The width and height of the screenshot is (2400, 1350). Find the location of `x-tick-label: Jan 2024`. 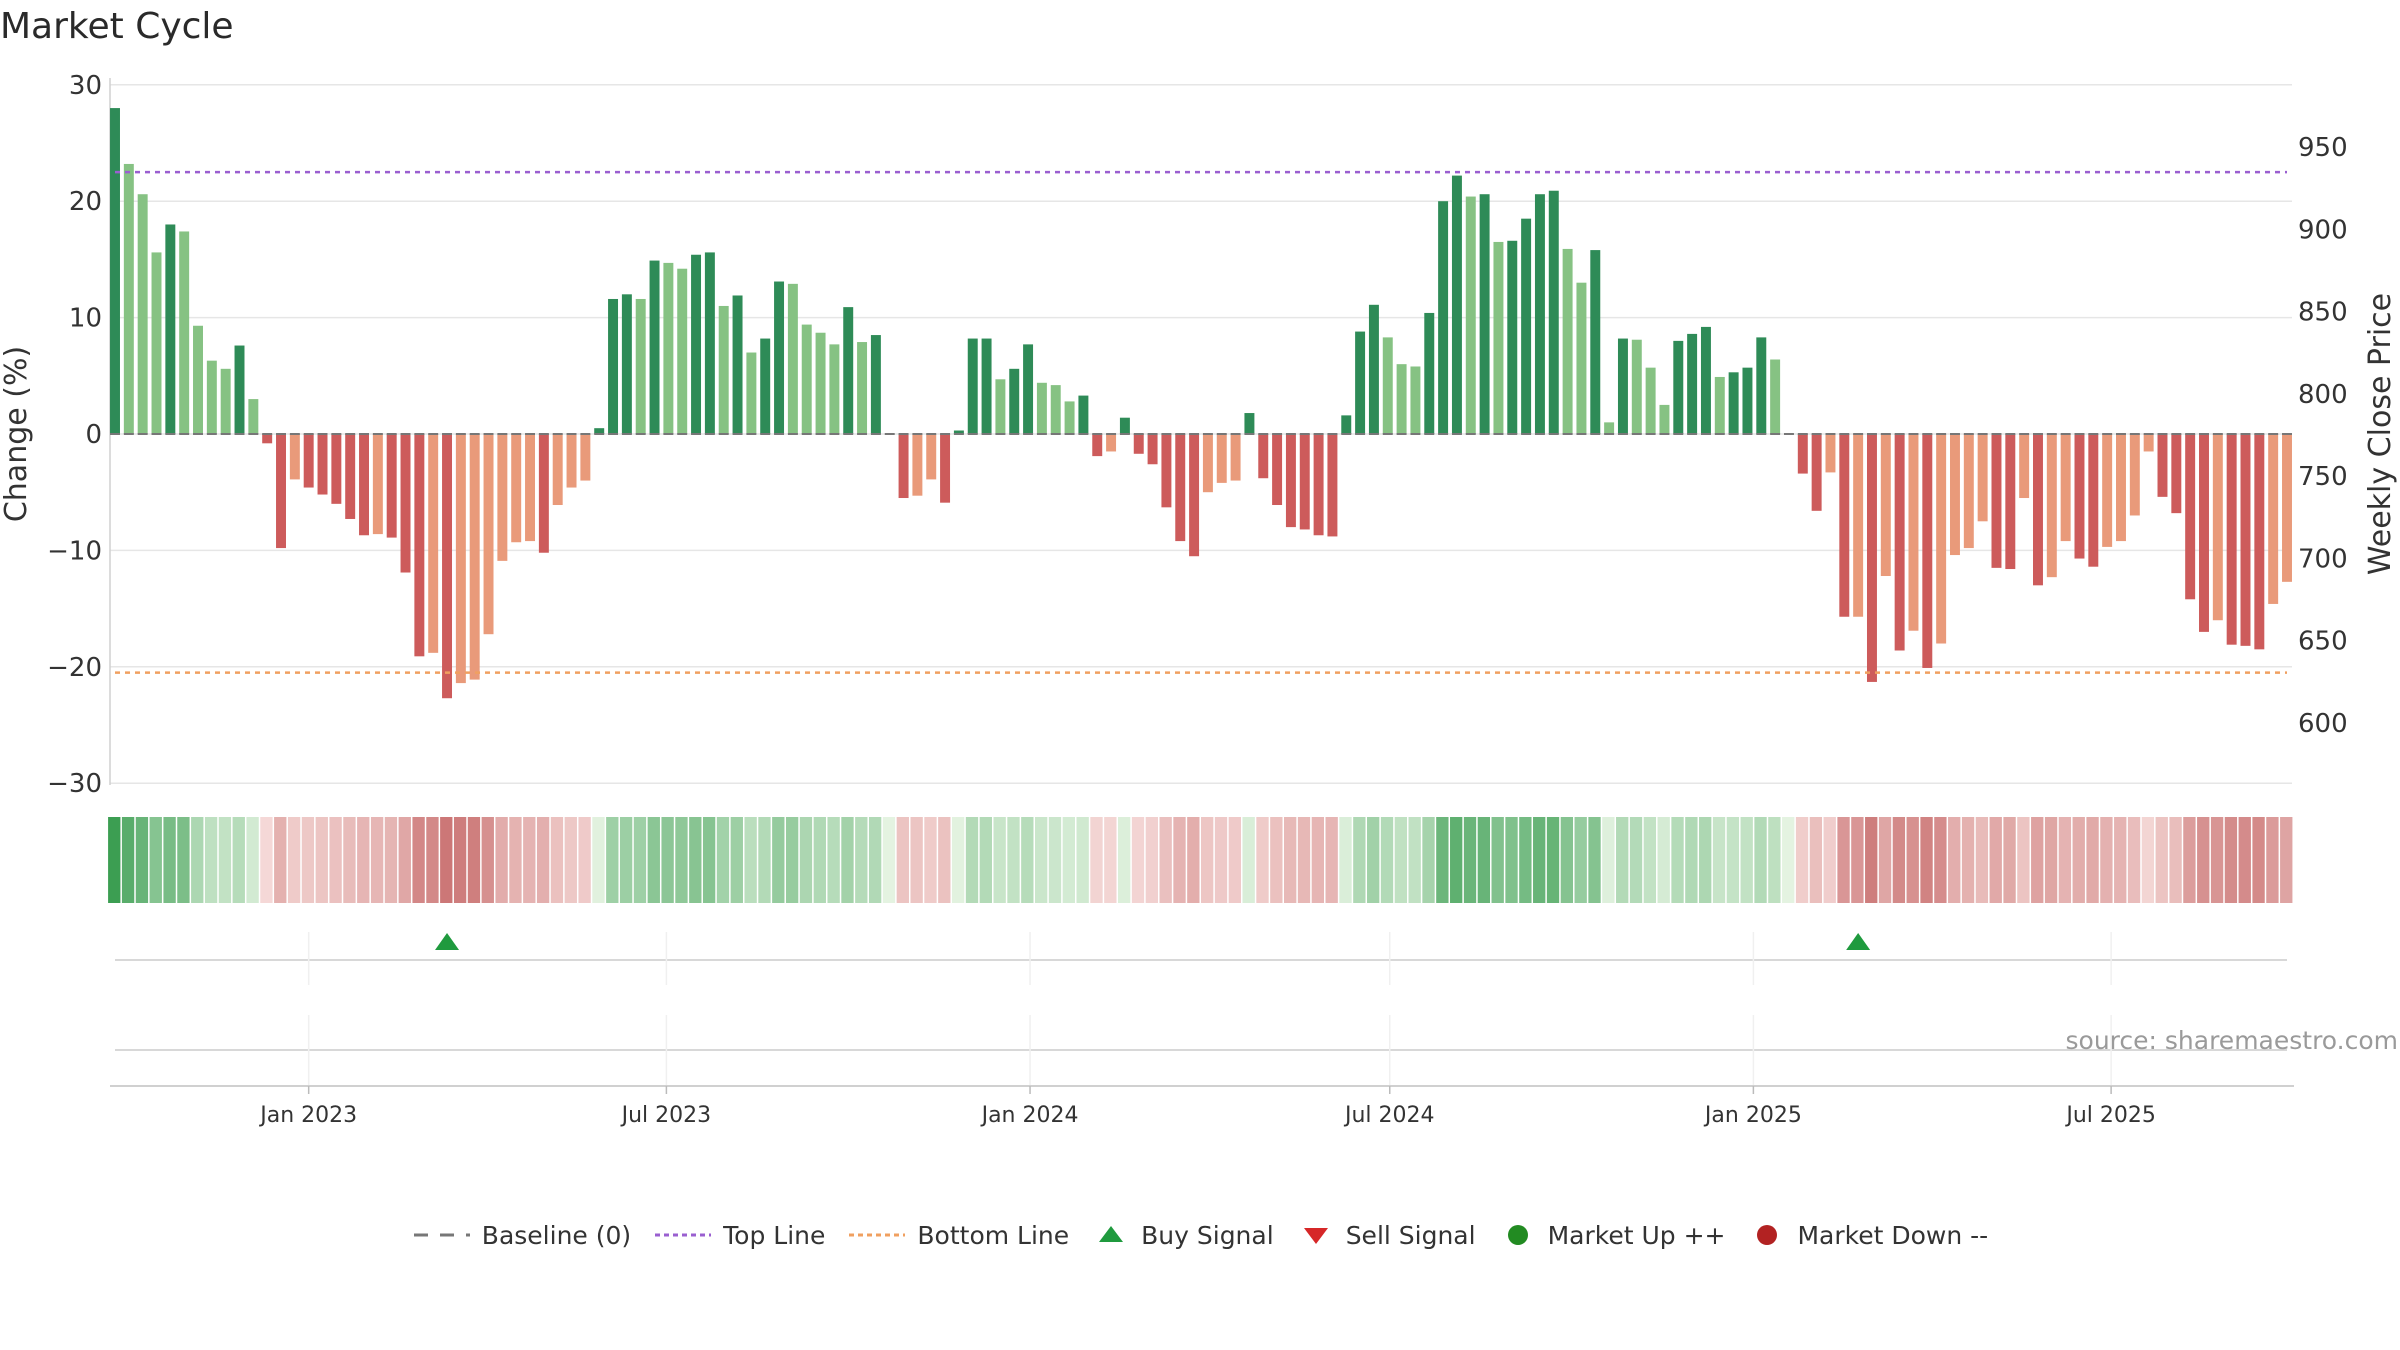

x-tick-label: Jan 2024 is located at coordinates (1029, 1115).